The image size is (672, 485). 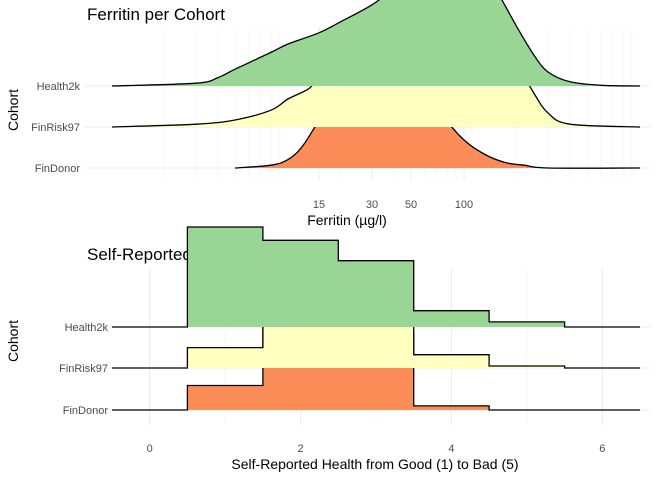 What do you see at coordinates (376, 449) in the screenshot?
I see `health-x-ticks: 0 2 4 6` at bounding box center [376, 449].